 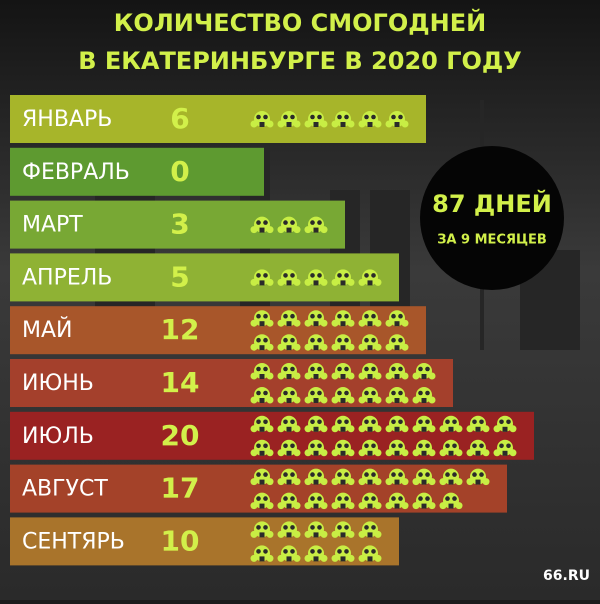 I want to click on month-label: АВГУСТ, so click(x=65, y=489).